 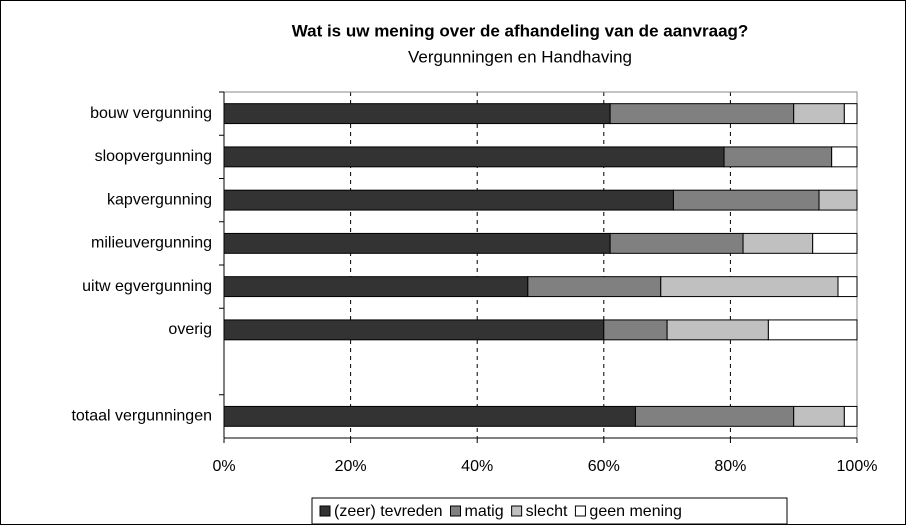 I want to click on y-tick-label: overig, so click(x=190, y=329).